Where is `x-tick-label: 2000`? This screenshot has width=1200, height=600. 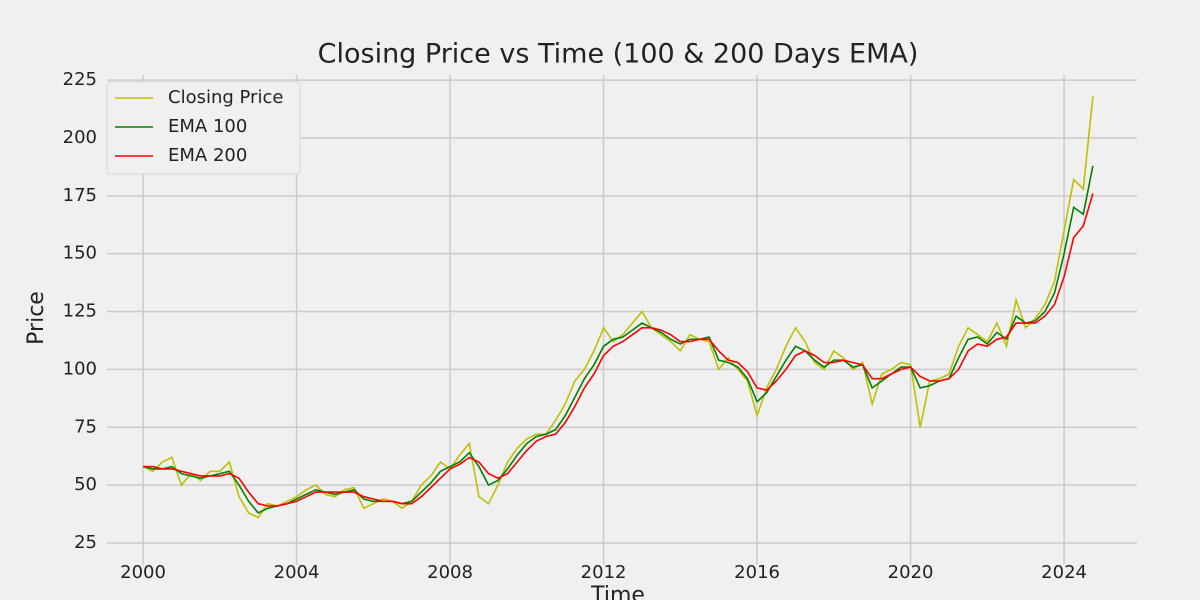 x-tick-label: 2000 is located at coordinates (143, 572).